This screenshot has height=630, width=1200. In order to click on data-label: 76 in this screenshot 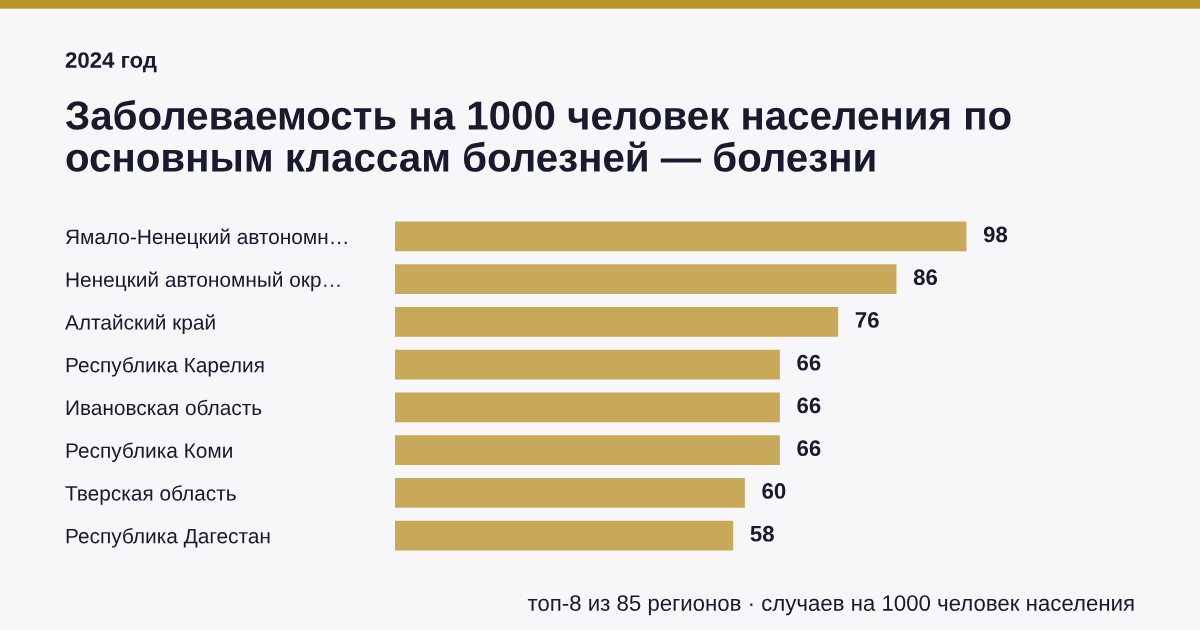, I will do `click(867, 320)`.